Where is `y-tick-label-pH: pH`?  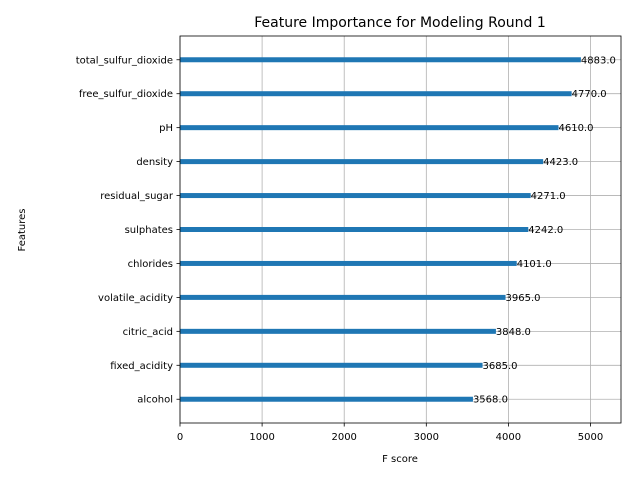
y-tick-label-pH: pH is located at coordinates (166, 128).